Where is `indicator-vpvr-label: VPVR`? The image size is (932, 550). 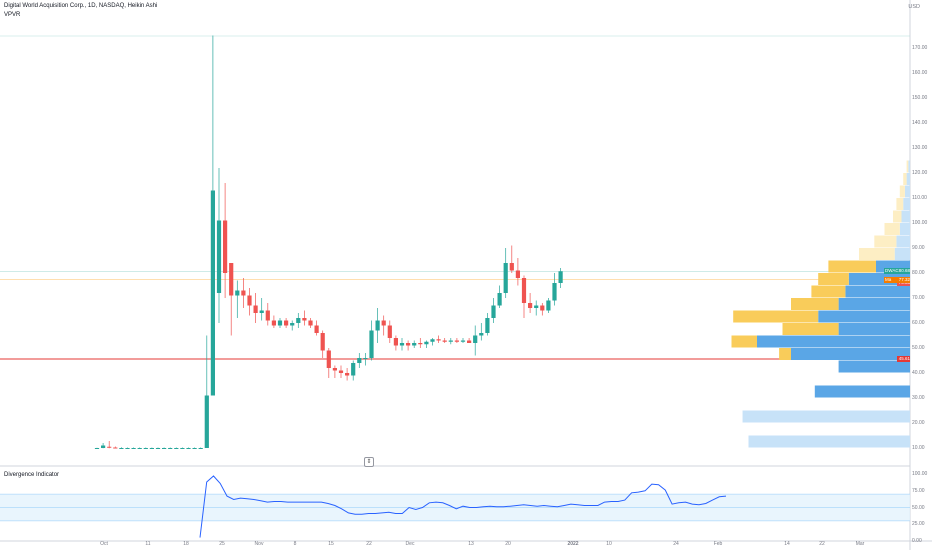 indicator-vpvr-label: VPVR is located at coordinates (12, 15).